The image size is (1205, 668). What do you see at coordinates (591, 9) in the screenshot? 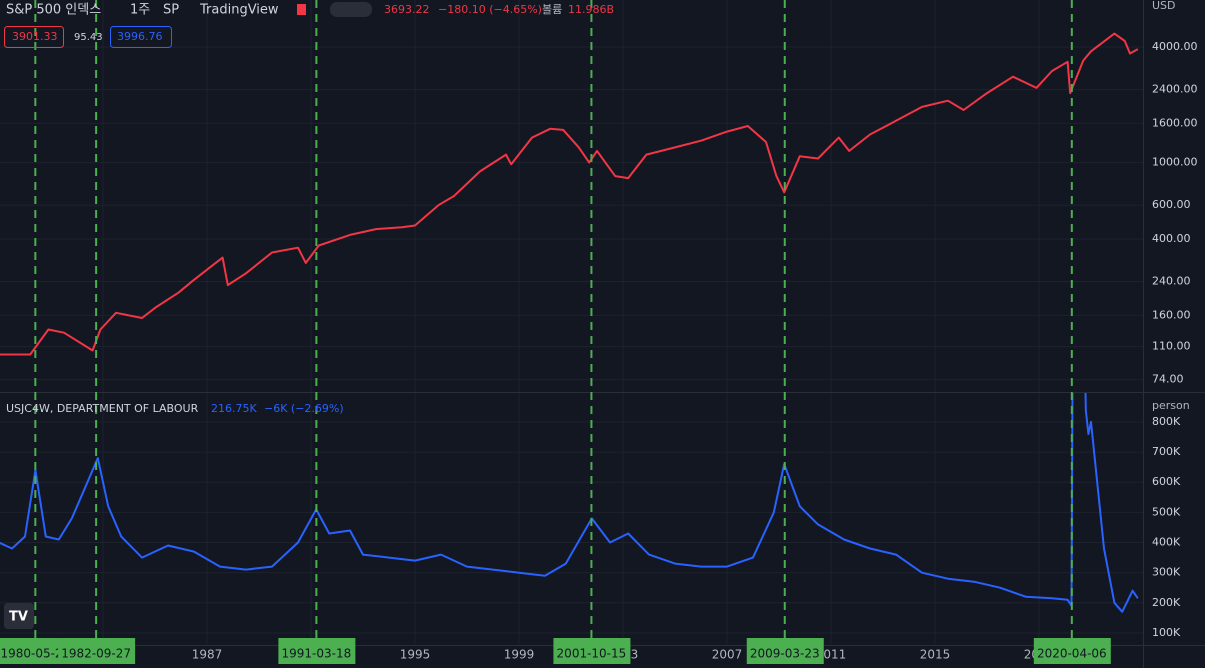
I see `volume: 11.986B` at bounding box center [591, 9].